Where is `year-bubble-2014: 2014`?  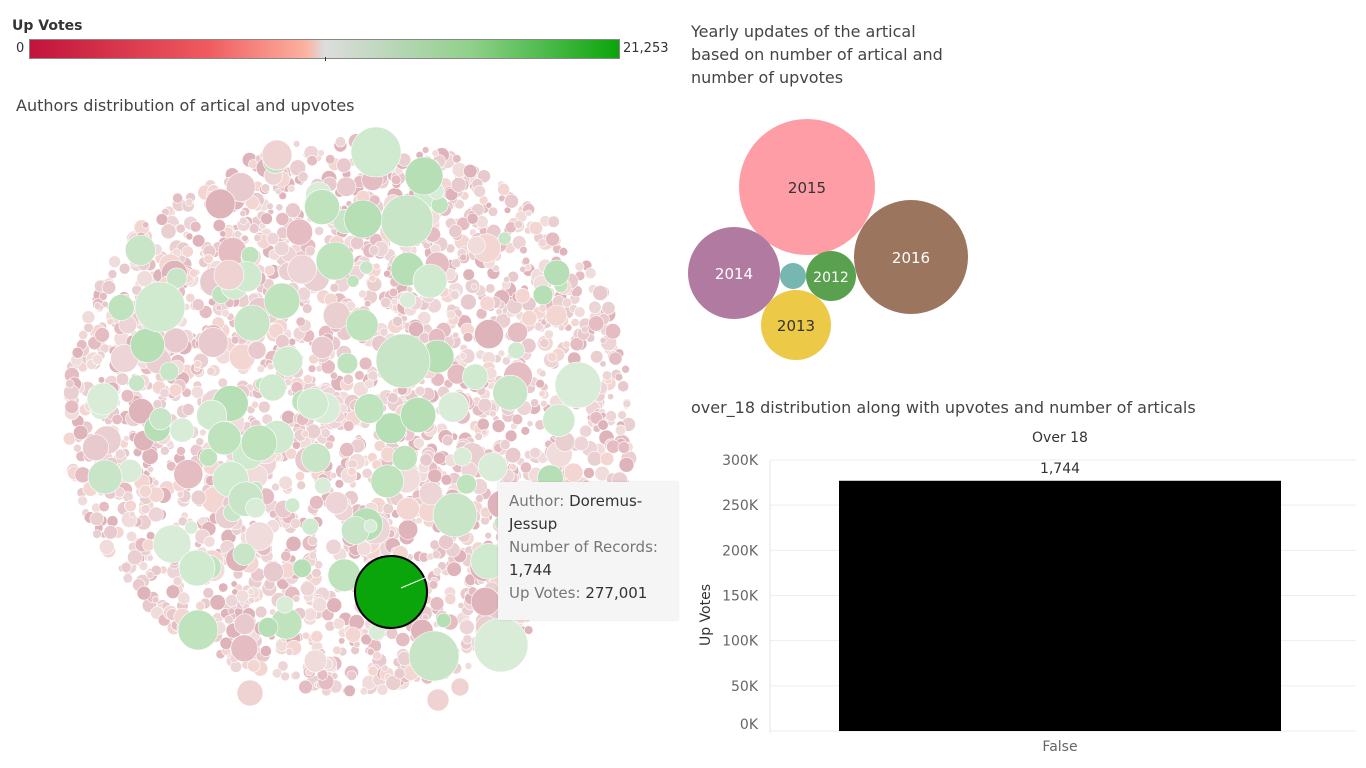
year-bubble-2014: 2014 is located at coordinates (734, 273).